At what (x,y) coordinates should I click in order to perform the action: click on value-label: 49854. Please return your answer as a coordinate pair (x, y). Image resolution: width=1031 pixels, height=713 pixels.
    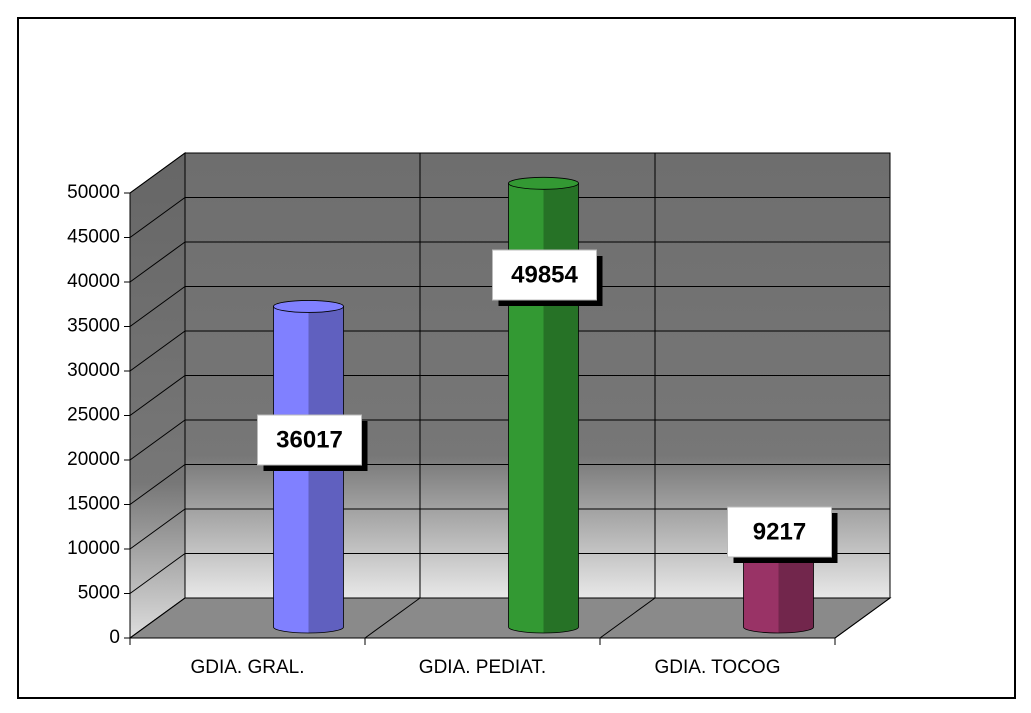
    Looking at the image, I should click on (544, 274).